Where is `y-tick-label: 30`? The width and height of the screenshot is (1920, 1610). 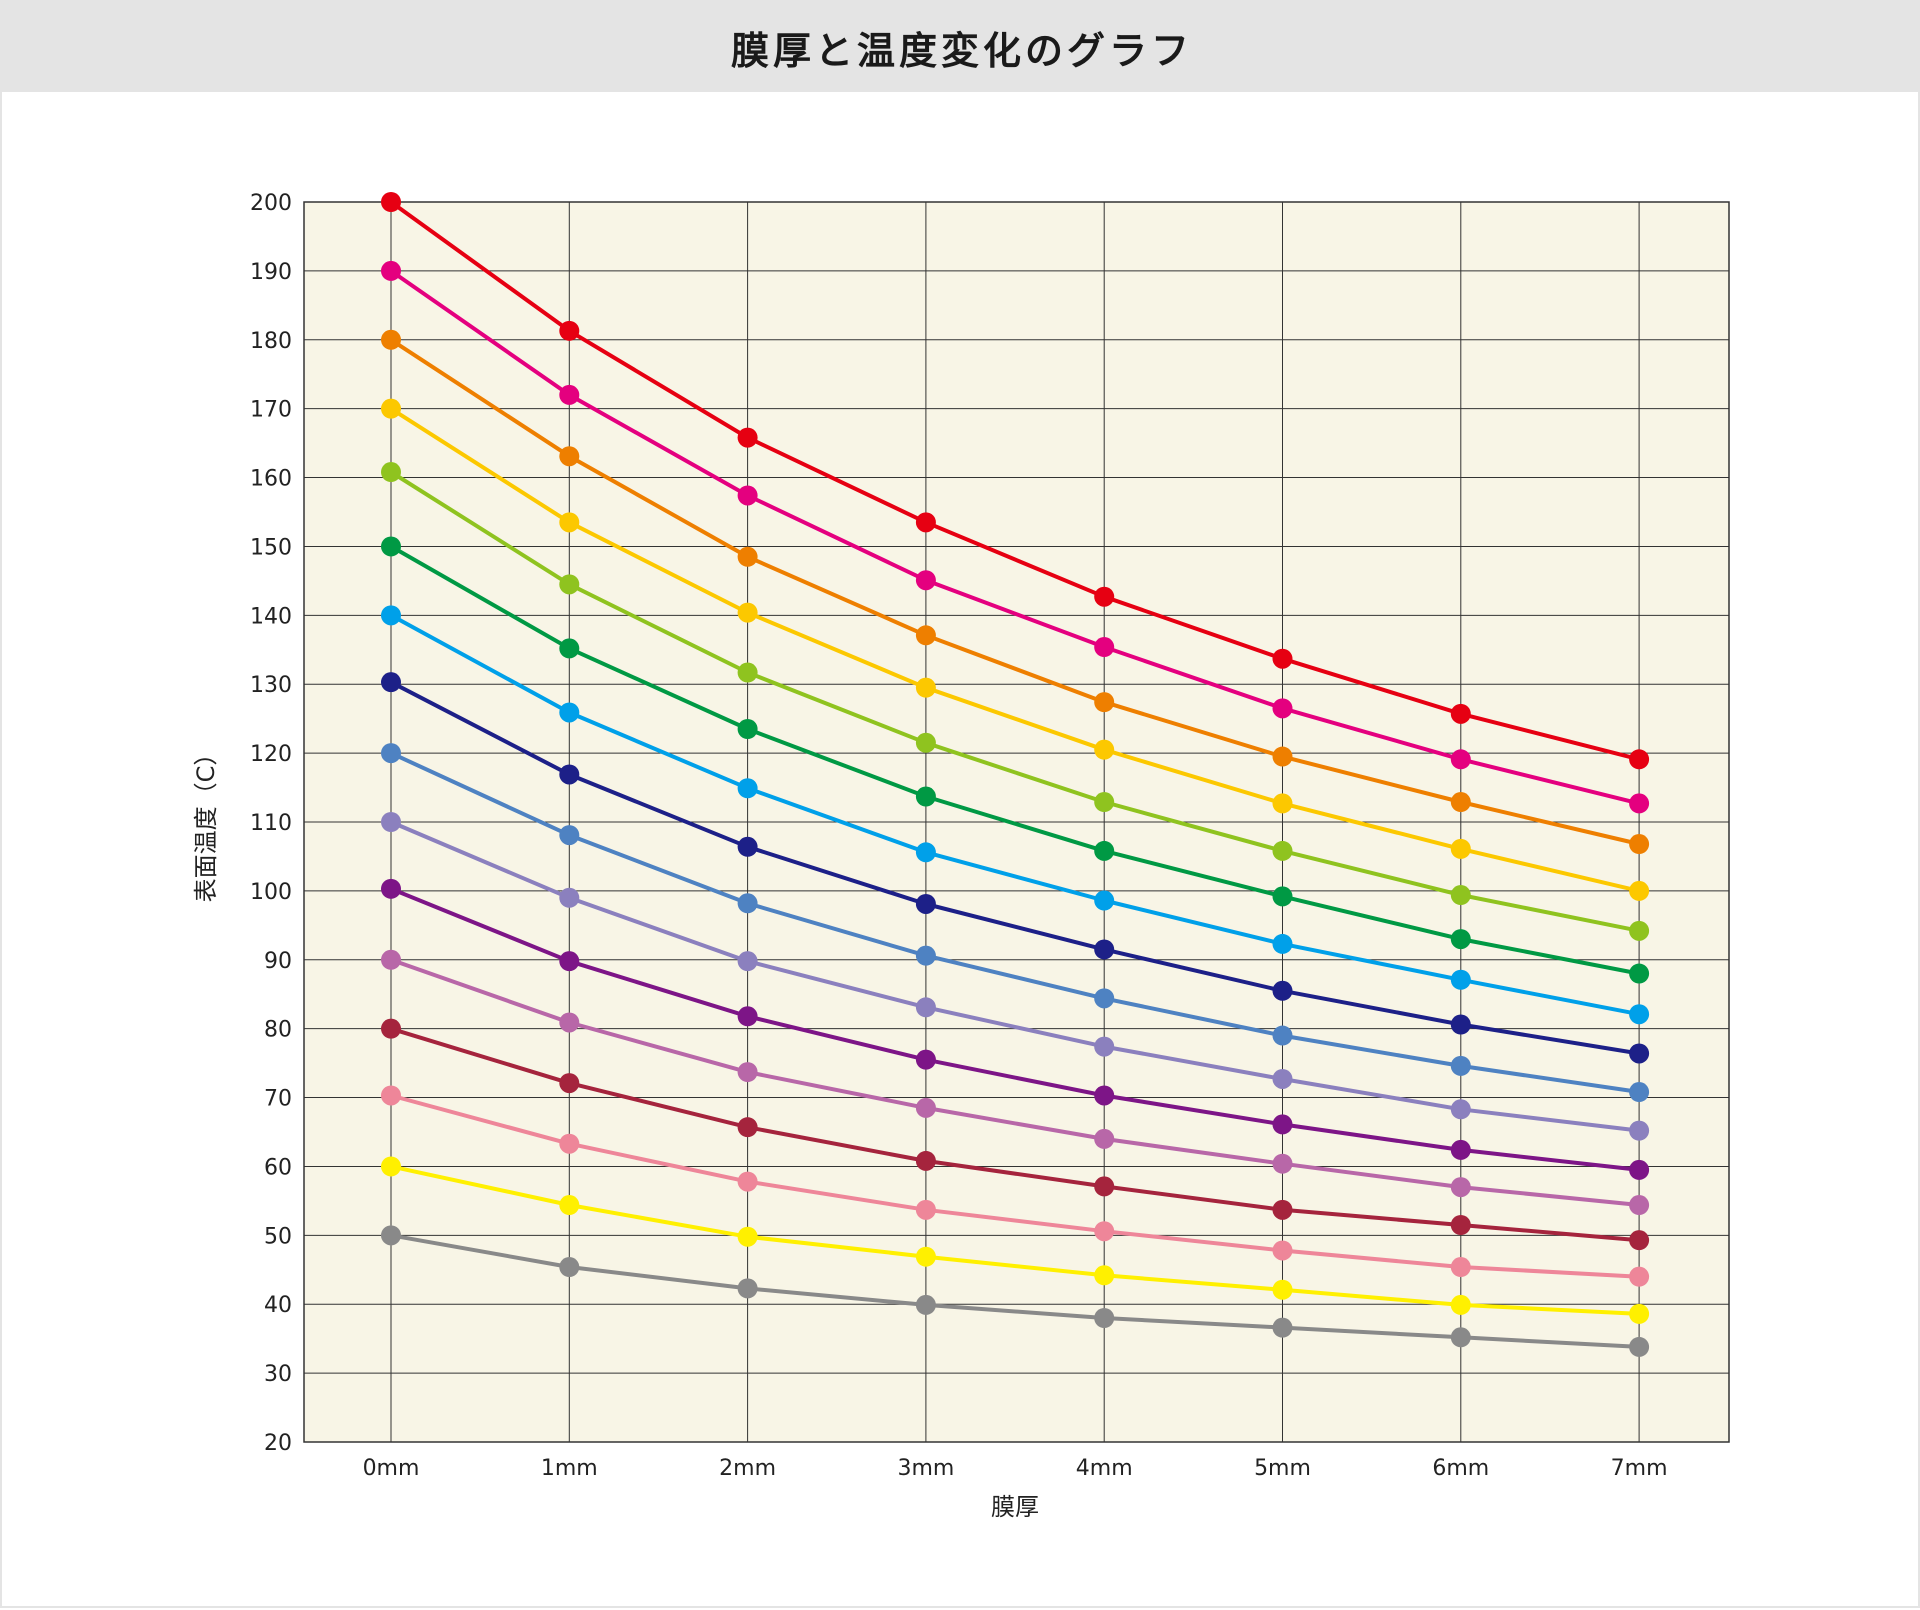
y-tick-label: 30 is located at coordinates (278, 1374).